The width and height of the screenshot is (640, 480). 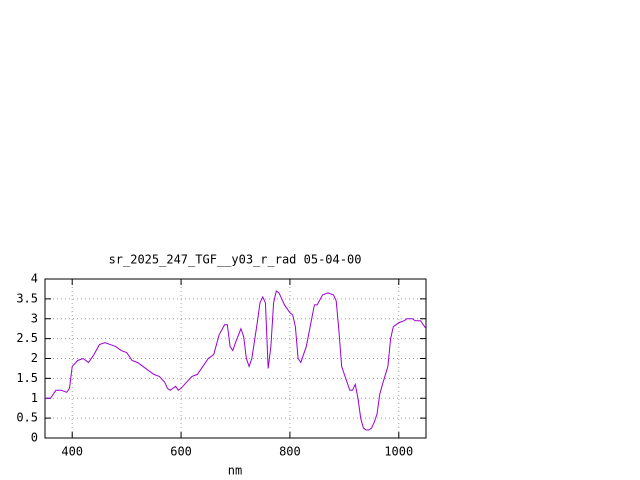 I want to click on y-tick-label: 4, so click(x=34, y=279).